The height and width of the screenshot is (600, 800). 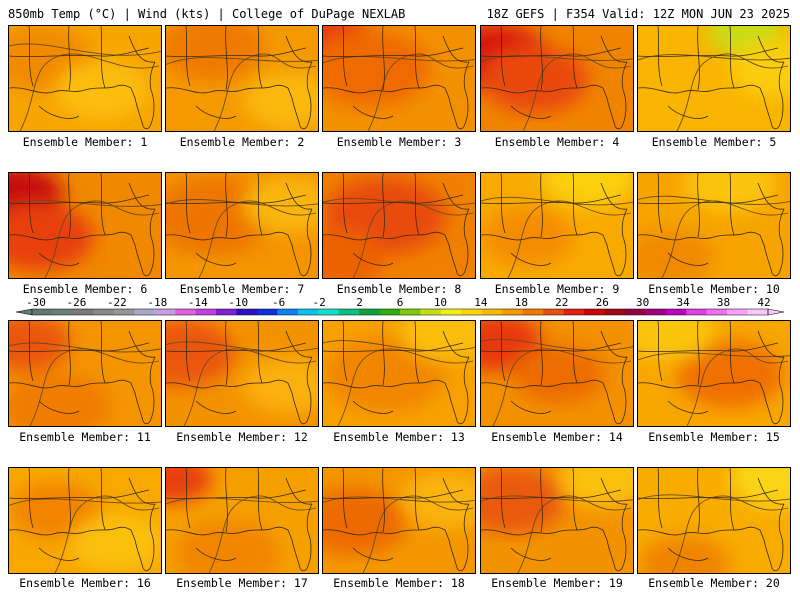 I want to click on member-caption: Ensemble Member: 9, so click(x=557, y=289).